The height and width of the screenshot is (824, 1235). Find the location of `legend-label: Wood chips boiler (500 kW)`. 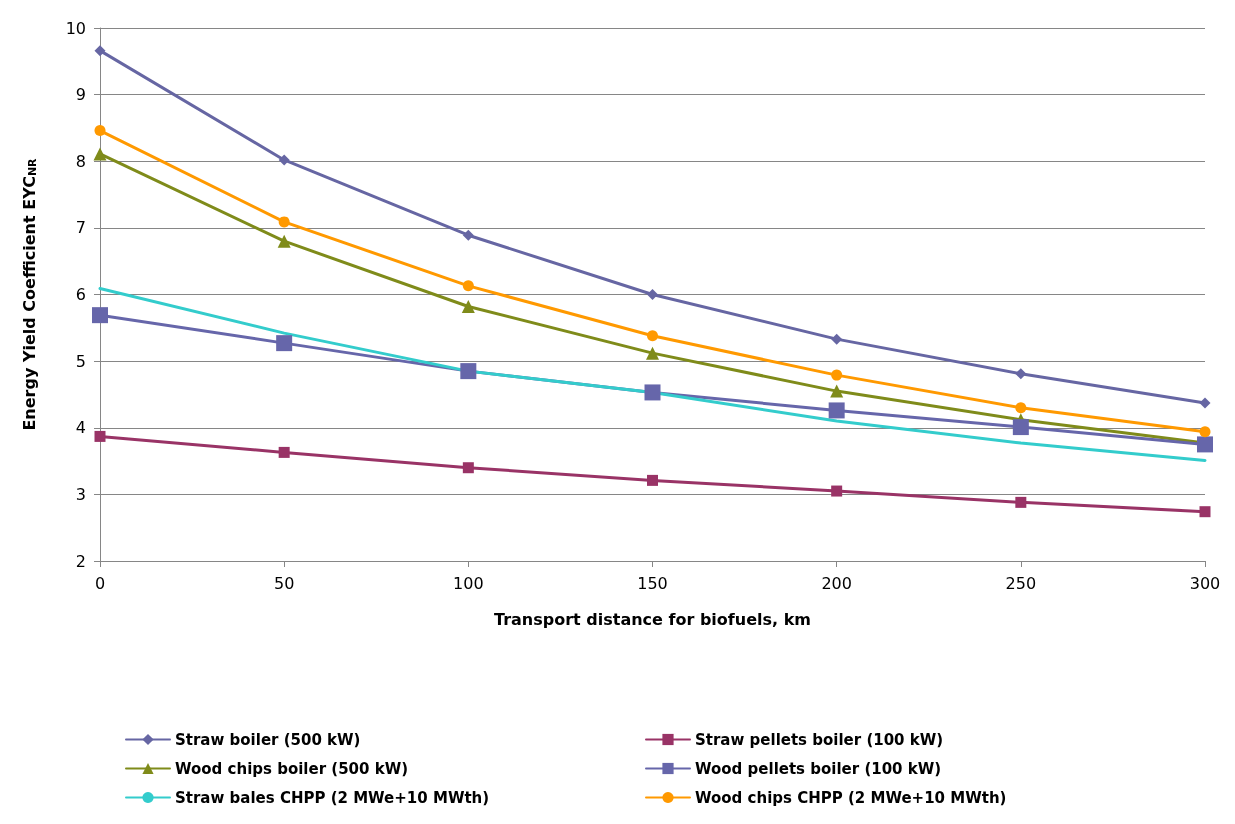

legend-label: Wood chips boiler (500 kW) is located at coordinates (292, 768).